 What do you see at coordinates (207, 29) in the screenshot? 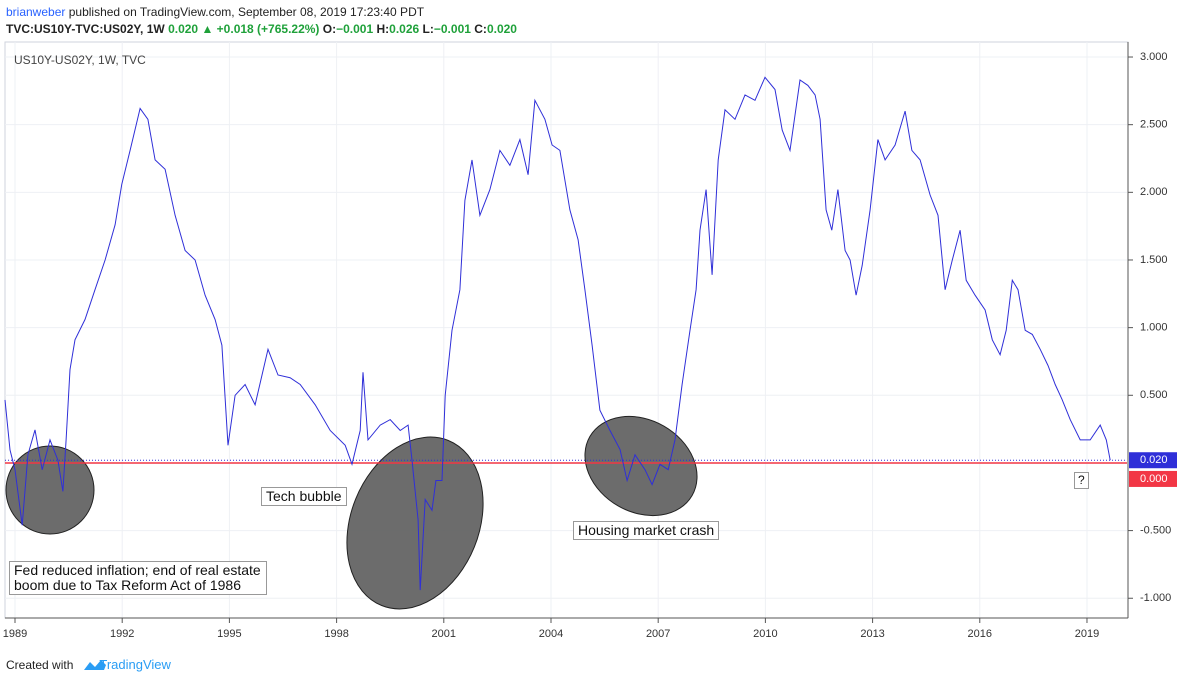
I see `up-arrow: ▲` at bounding box center [207, 29].